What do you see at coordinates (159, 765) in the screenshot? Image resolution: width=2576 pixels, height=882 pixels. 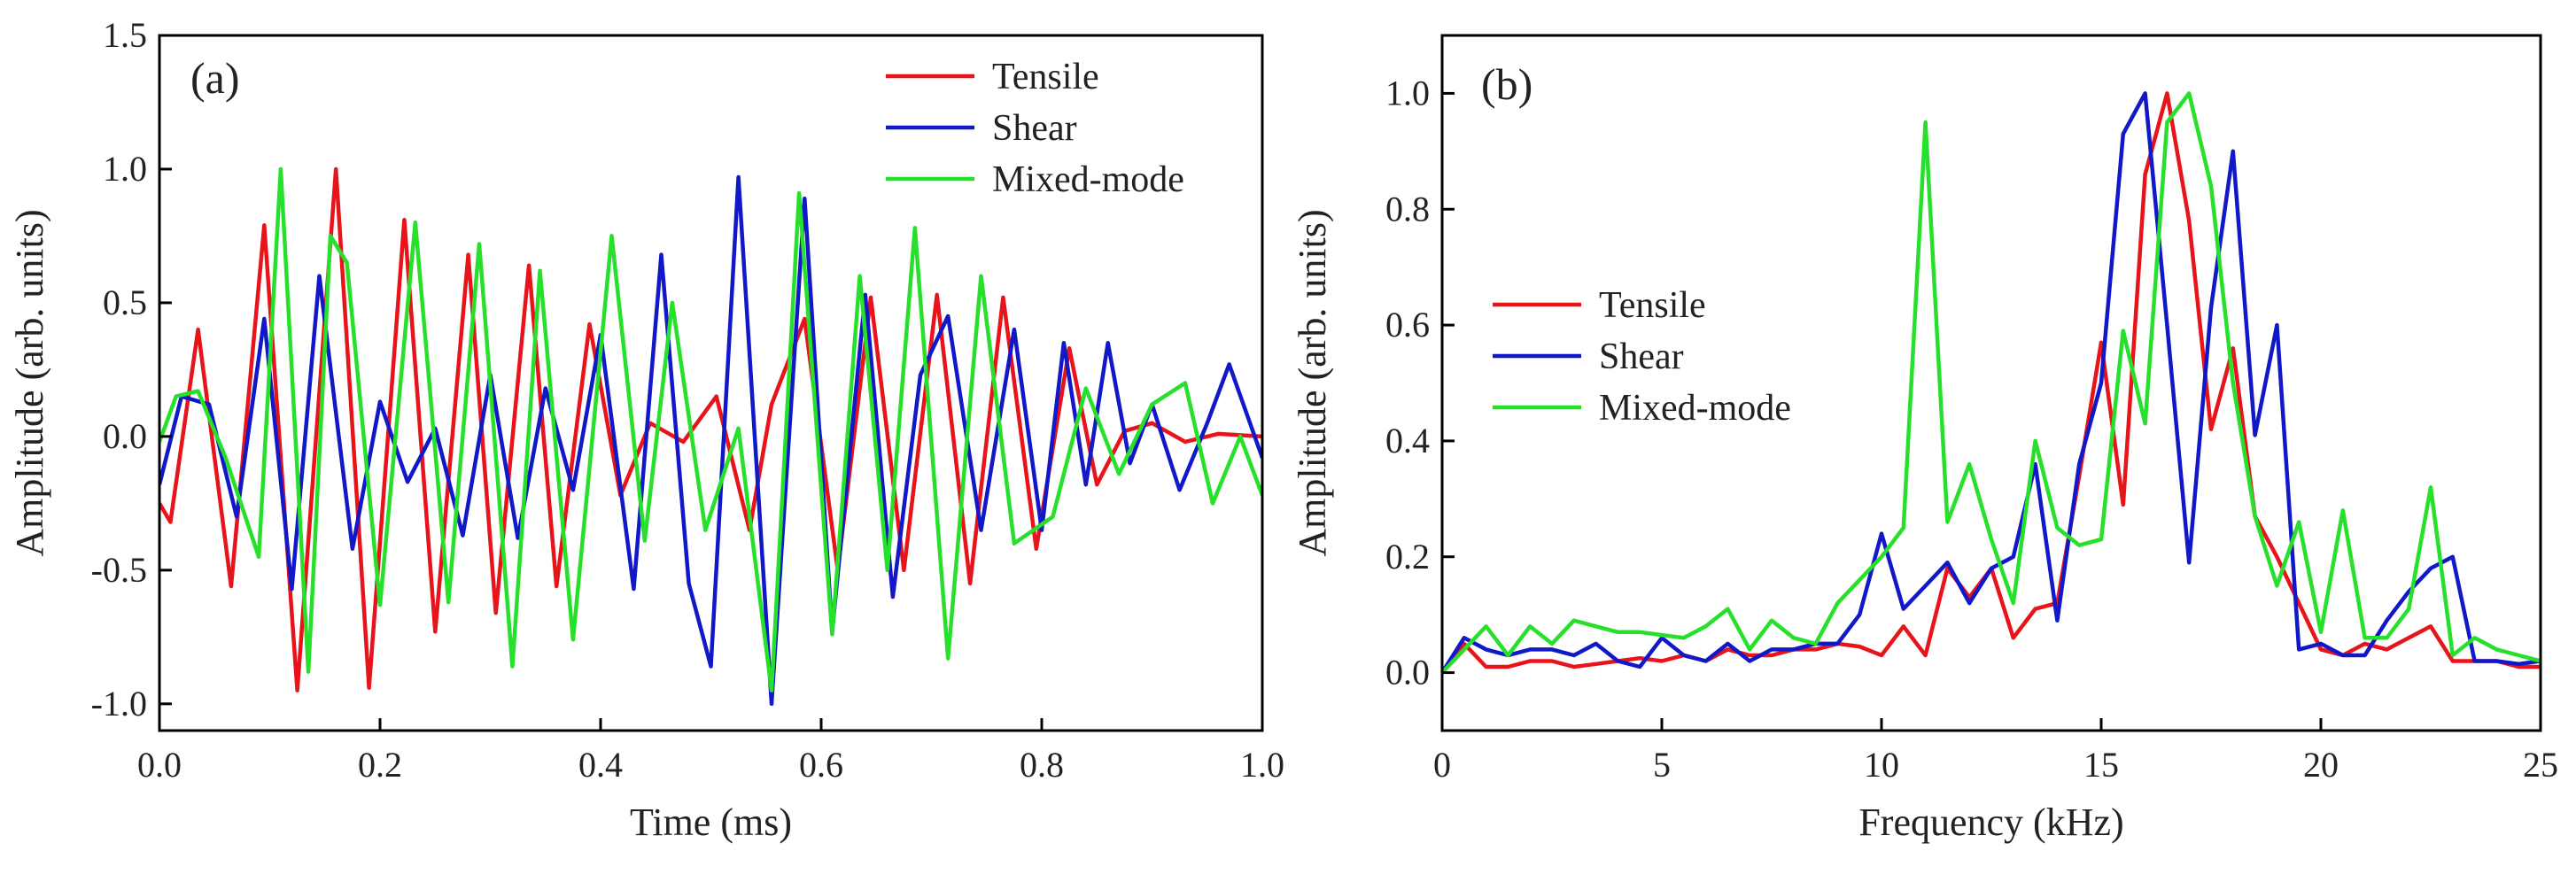 I see `x-tick-label: 0.0` at bounding box center [159, 765].